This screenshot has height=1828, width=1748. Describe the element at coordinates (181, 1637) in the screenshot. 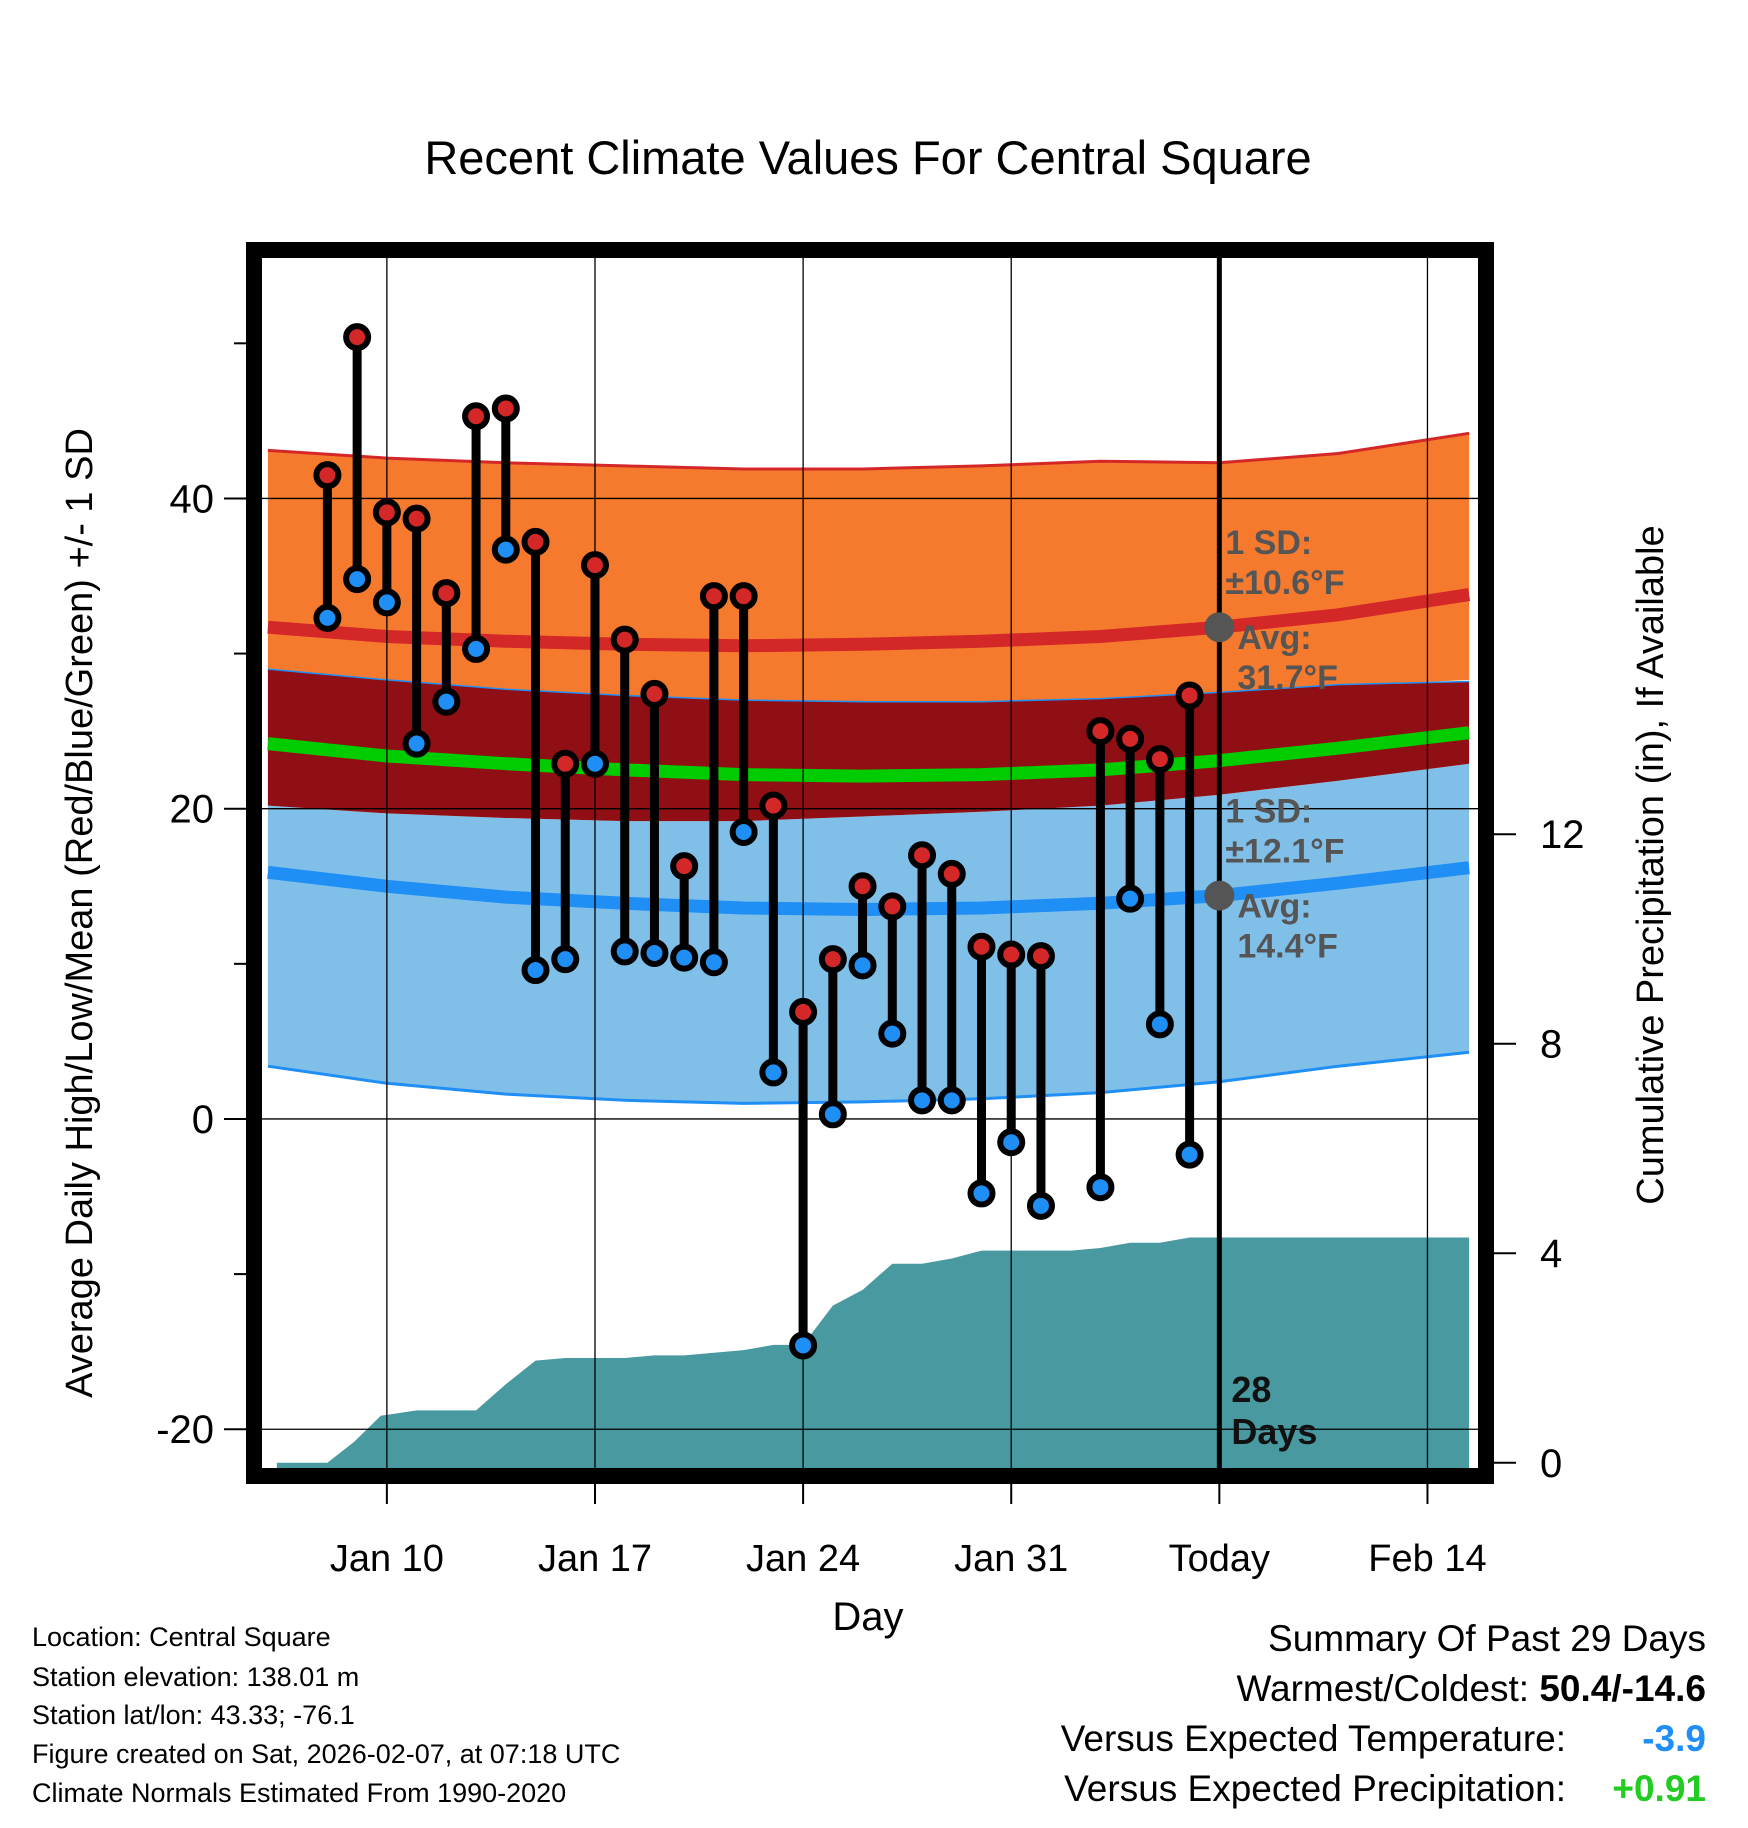

I see `info-location: Location: Central Square` at that location.